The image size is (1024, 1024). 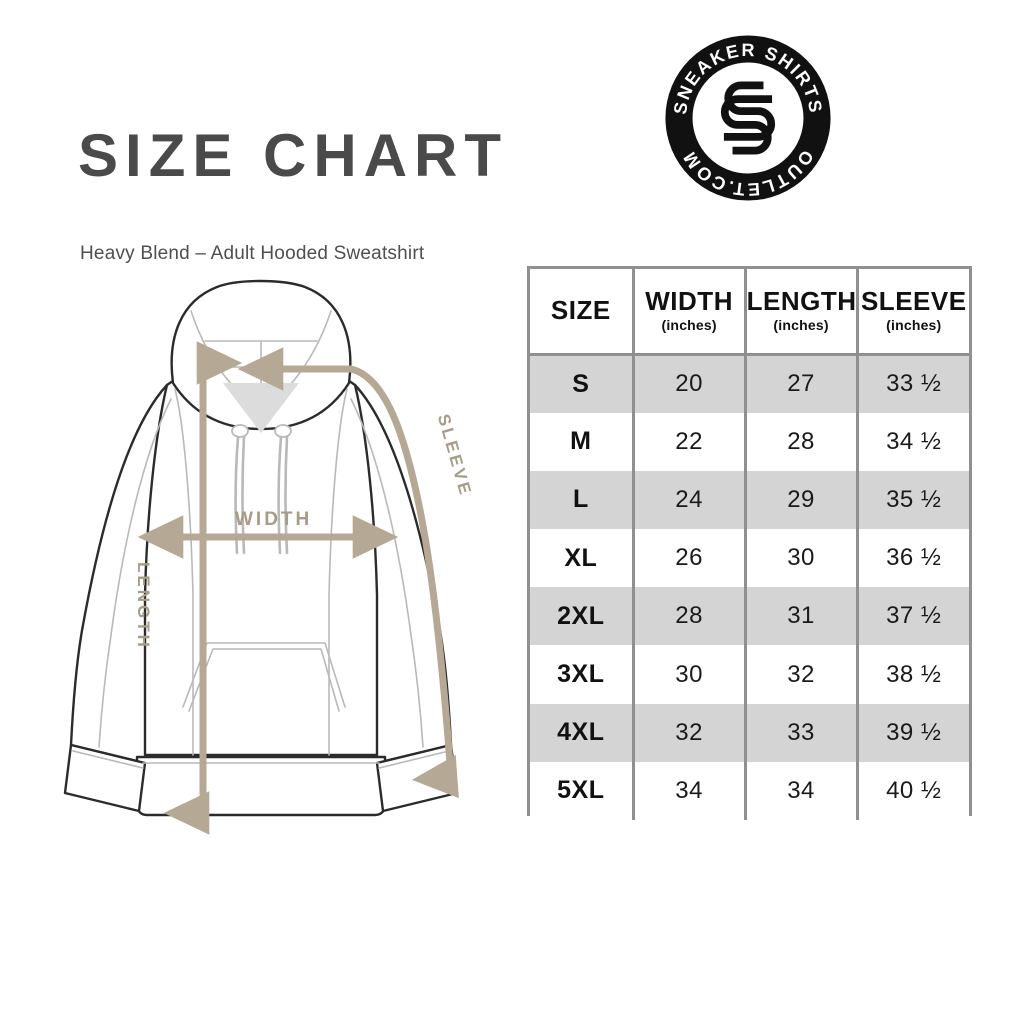 What do you see at coordinates (801, 301) in the screenshot?
I see `column-header-length-main: LENGTH` at bounding box center [801, 301].